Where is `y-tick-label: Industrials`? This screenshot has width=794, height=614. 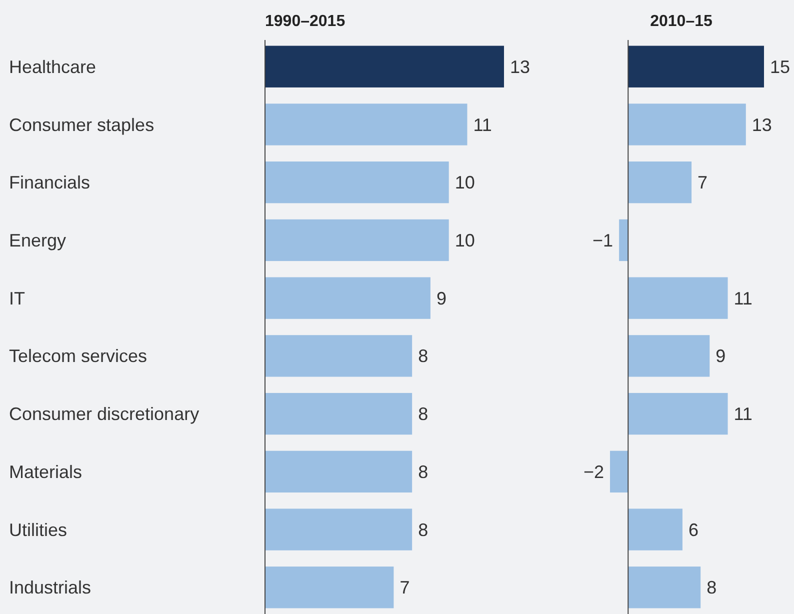 y-tick-label: Industrials is located at coordinates (50, 588).